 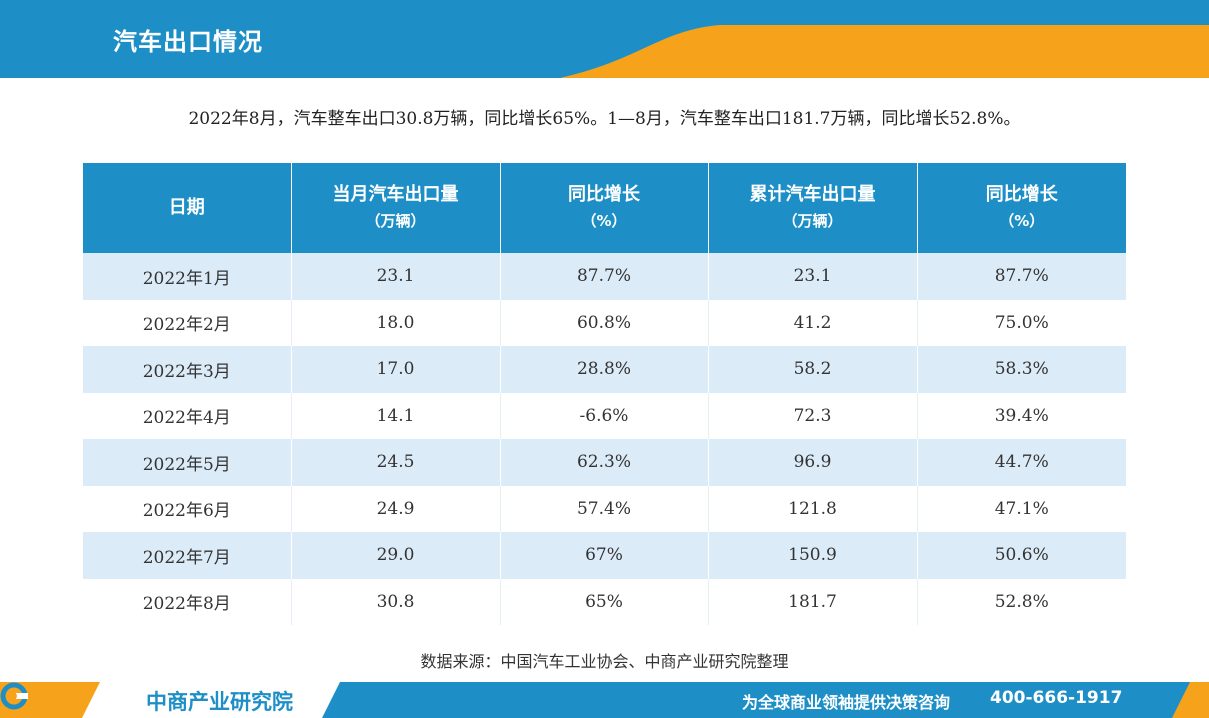 What do you see at coordinates (396, 601) in the screenshot?
I see `cell-monthly-export: 30.8` at bounding box center [396, 601].